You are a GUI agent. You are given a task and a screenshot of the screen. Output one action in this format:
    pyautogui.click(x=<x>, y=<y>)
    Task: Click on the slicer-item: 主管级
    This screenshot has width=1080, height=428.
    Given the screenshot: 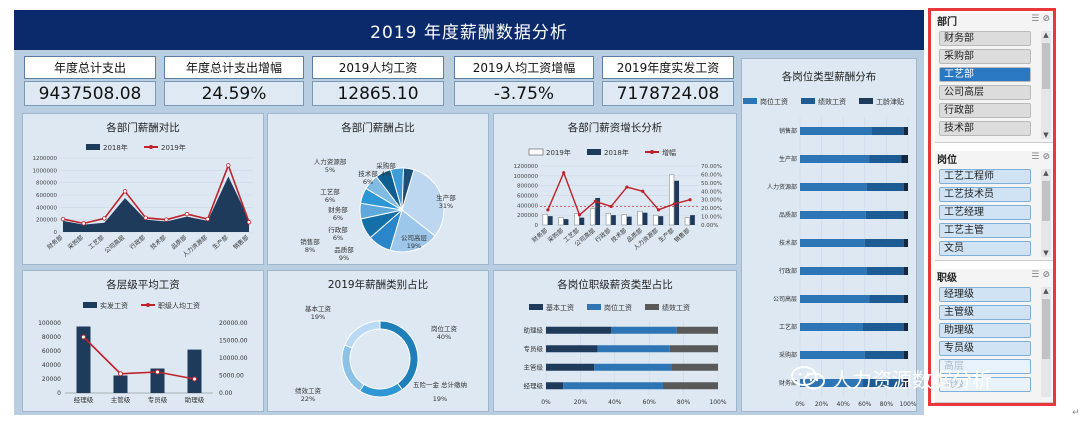 What is the action you would take?
    pyautogui.click(x=985, y=312)
    